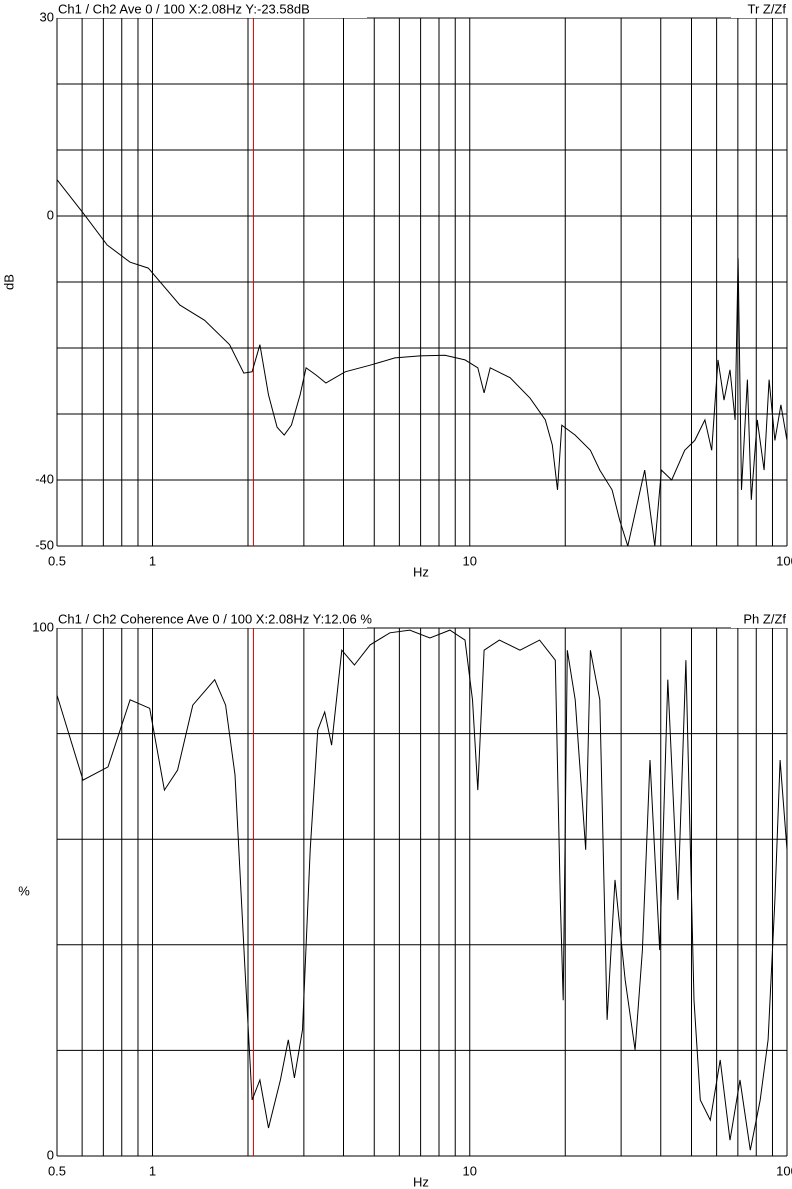 The image size is (792, 1189). What do you see at coordinates (24, 890) in the screenshot?
I see `y-axis-label: %` at bounding box center [24, 890].